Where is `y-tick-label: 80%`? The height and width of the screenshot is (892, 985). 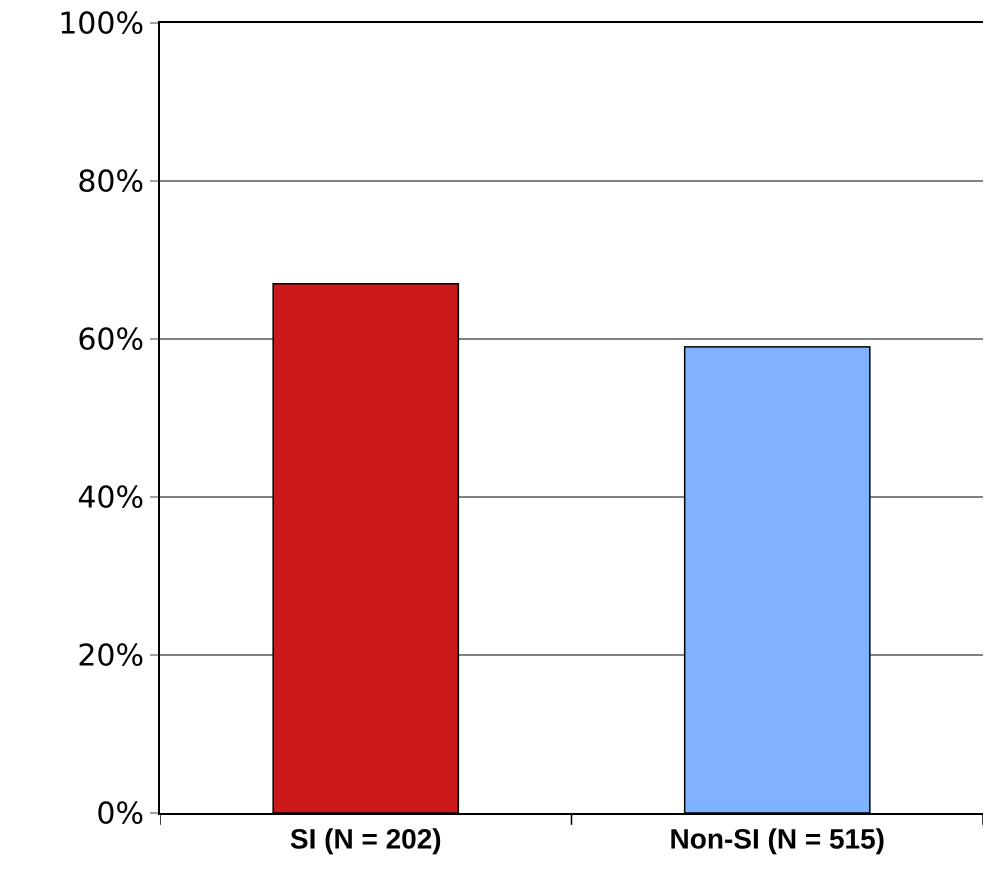 y-tick-label: 80% is located at coordinates (110, 182).